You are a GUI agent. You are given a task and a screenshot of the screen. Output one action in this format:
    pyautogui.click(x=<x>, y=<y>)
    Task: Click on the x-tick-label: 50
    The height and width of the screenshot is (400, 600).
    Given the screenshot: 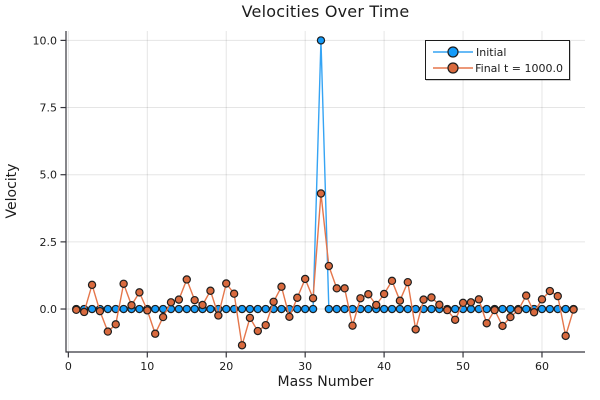 What is the action you would take?
    pyautogui.click(x=463, y=366)
    